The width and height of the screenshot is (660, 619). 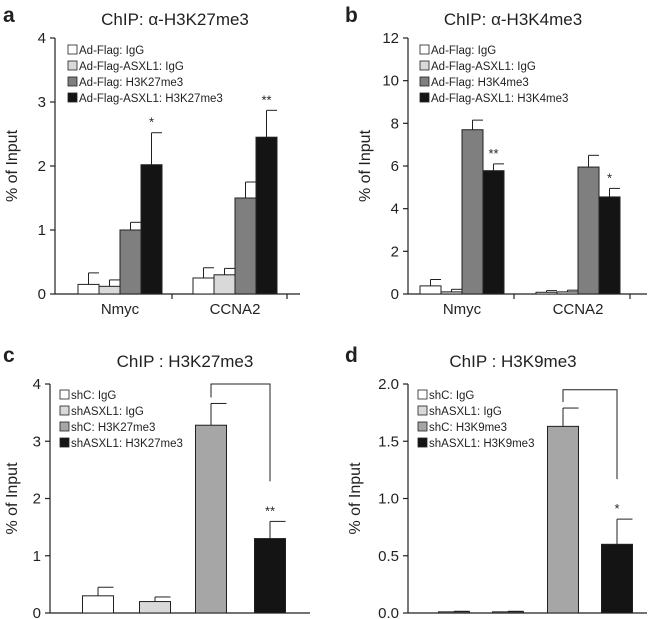 What do you see at coordinates (388, 441) in the screenshot?
I see `y-tick-label: 1.5` at bounding box center [388, 441].